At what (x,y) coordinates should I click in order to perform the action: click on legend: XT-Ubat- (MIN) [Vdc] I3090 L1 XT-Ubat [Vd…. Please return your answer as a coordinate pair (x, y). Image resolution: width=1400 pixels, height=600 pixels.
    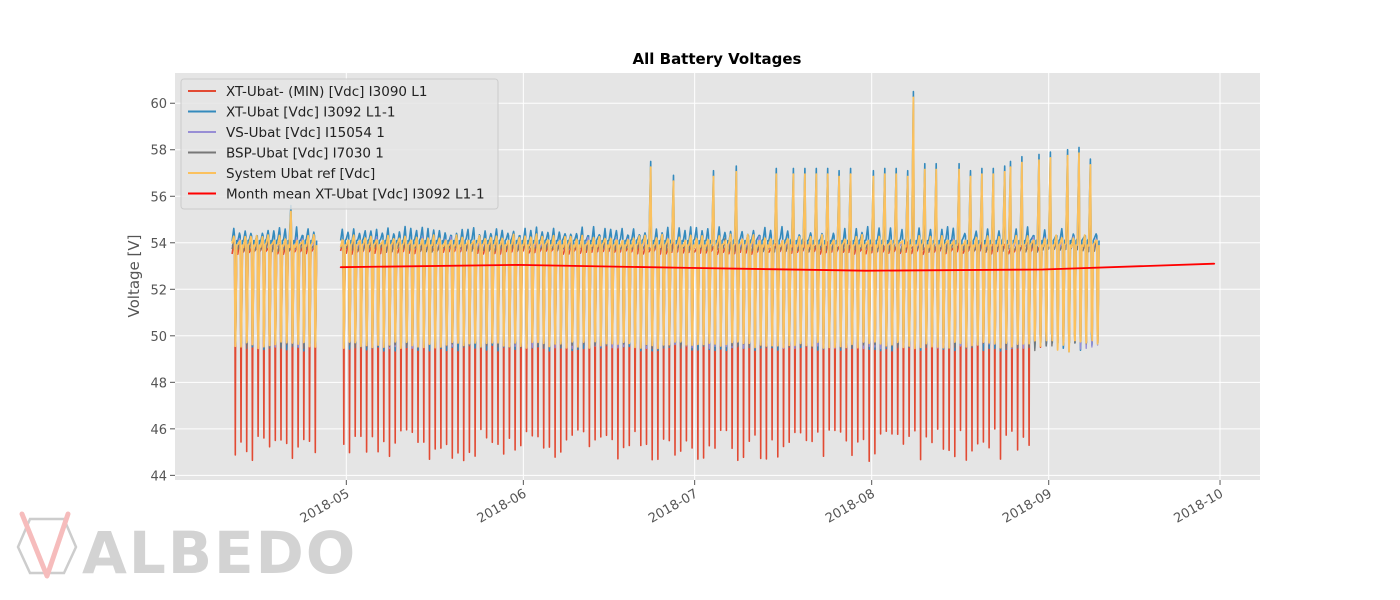
    Looking at the image, I should click on (339, 144).